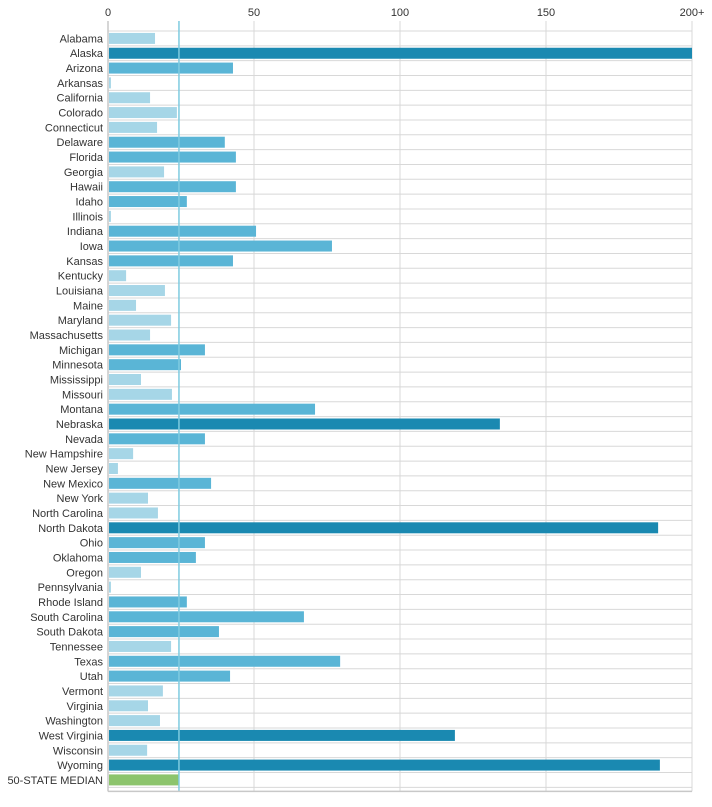 This screenshot has width=712, height=807. I want to click on category-label: Wyoming, so click(80, 766).